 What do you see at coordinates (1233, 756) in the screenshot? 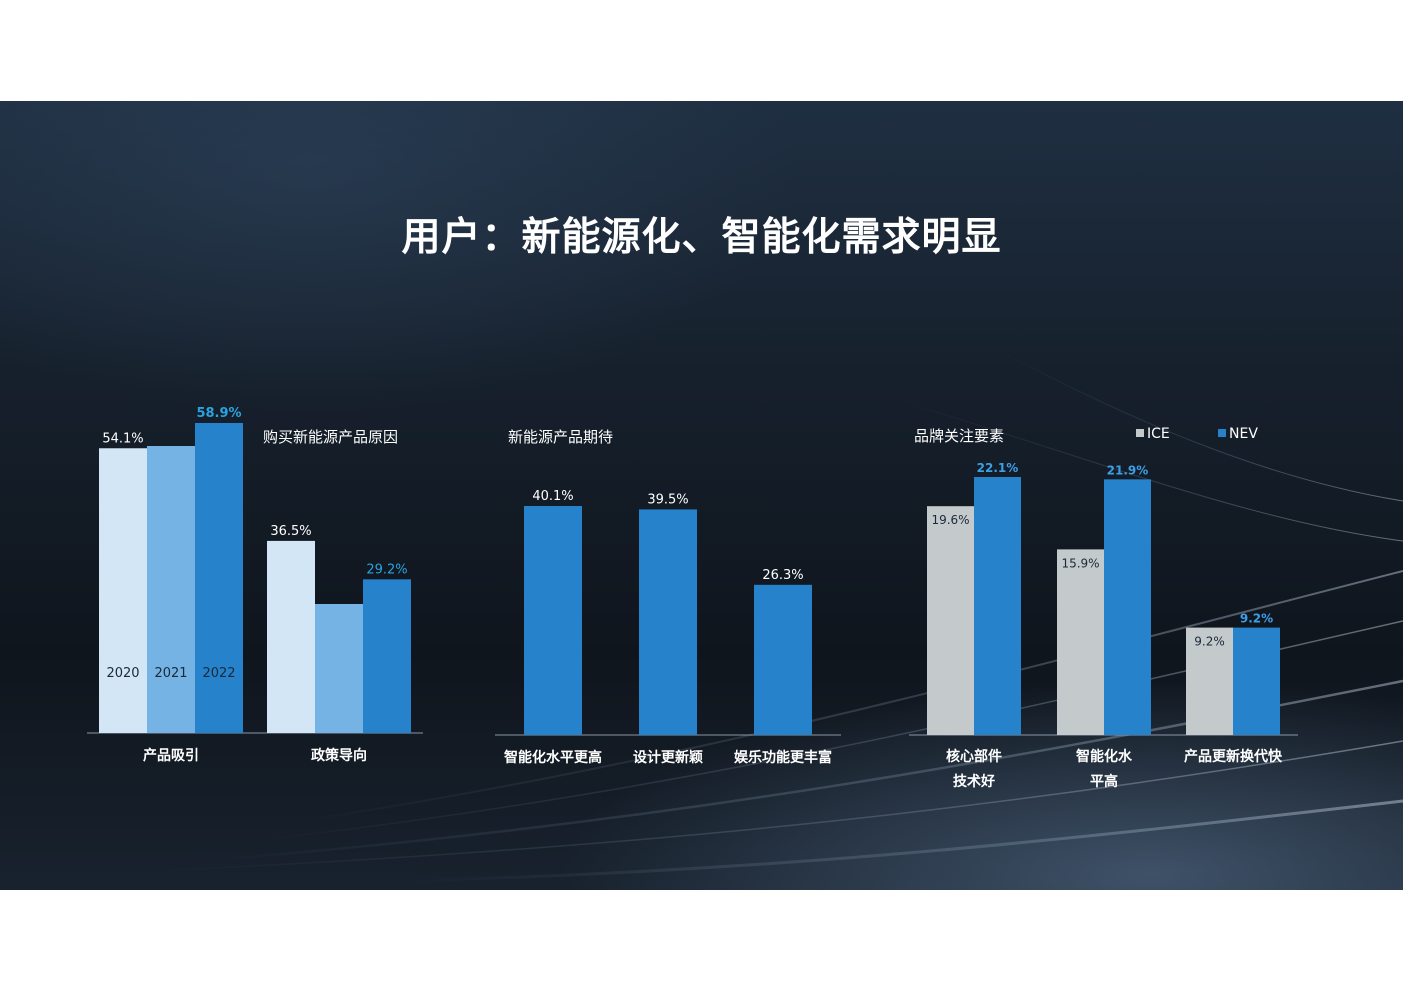
I see `chart3-category-label: 产品更新换代快` at bounding box center [1233, 756].